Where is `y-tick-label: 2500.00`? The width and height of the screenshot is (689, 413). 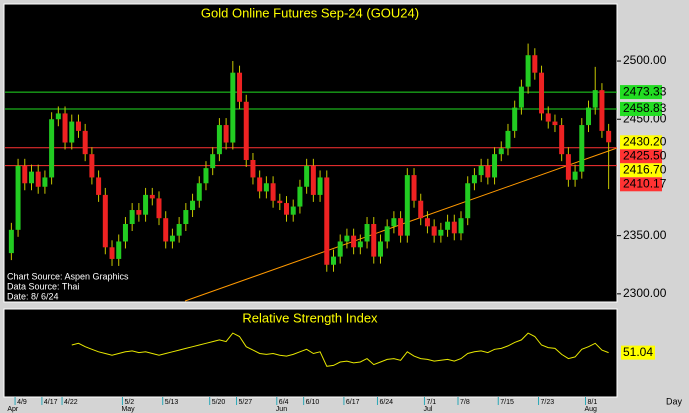
y-tick-label: 2500.00 is located at coordinates (645, 60).